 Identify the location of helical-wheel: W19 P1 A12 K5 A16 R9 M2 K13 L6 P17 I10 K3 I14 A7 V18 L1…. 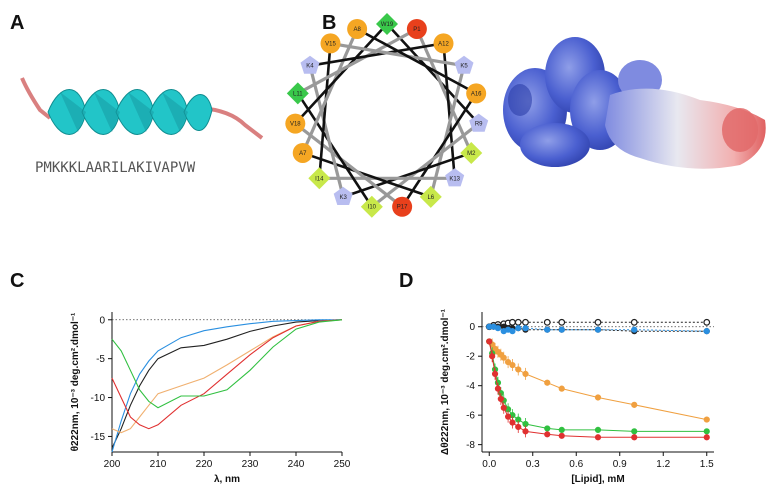
(387, 115).